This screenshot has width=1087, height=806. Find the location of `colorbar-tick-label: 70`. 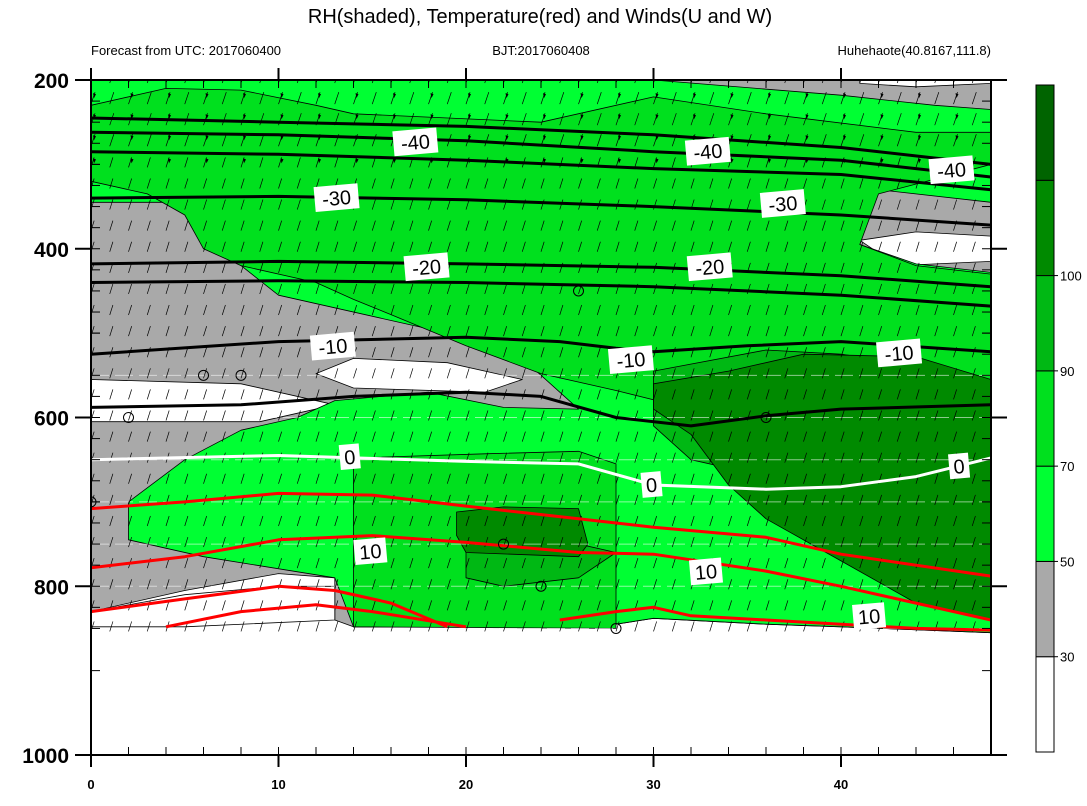

colorbar-tick-label: 70 is located at coordinates (1067, 466).